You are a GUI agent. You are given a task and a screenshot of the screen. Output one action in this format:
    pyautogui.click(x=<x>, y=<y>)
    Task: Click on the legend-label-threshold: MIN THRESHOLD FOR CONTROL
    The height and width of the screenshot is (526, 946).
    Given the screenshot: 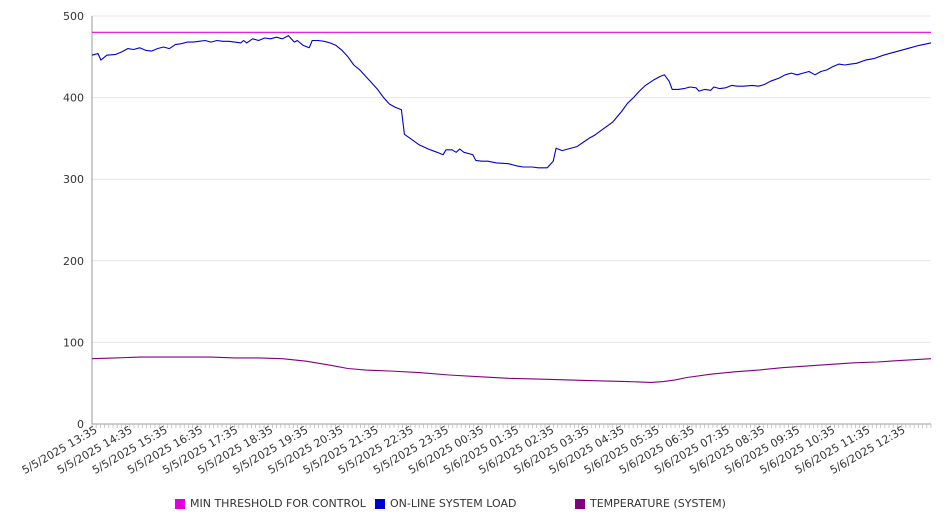 What is the action you would take?
    pyautogui.click(x=278, y=503)
    